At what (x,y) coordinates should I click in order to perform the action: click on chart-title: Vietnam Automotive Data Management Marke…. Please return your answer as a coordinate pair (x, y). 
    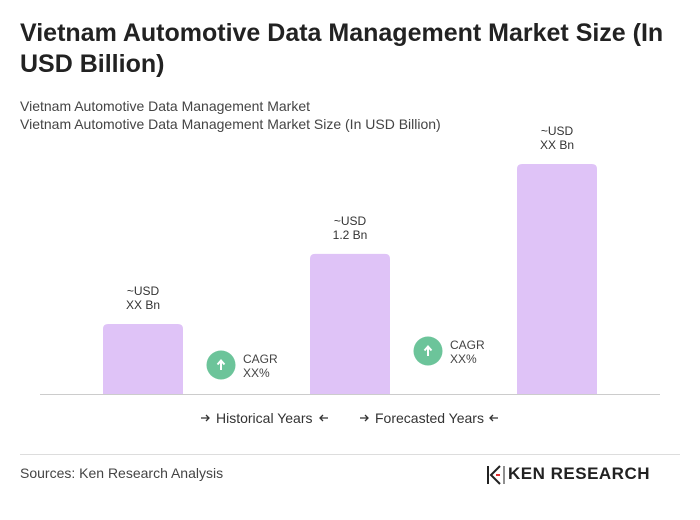
    Looking at the image, I should click on (342, 48).